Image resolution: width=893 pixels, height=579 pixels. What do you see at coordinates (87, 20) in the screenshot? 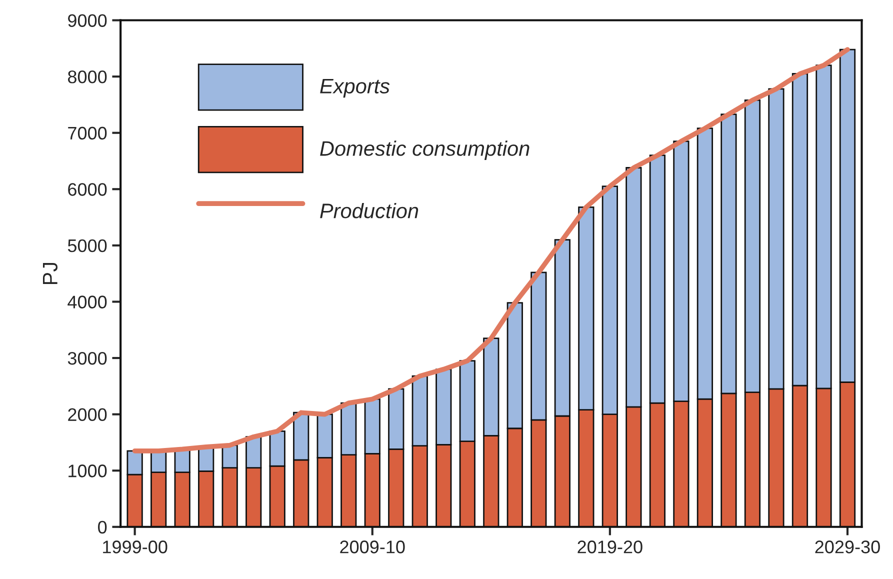
I see `y-tick-label: 9000` at bounding box center [87, 20].